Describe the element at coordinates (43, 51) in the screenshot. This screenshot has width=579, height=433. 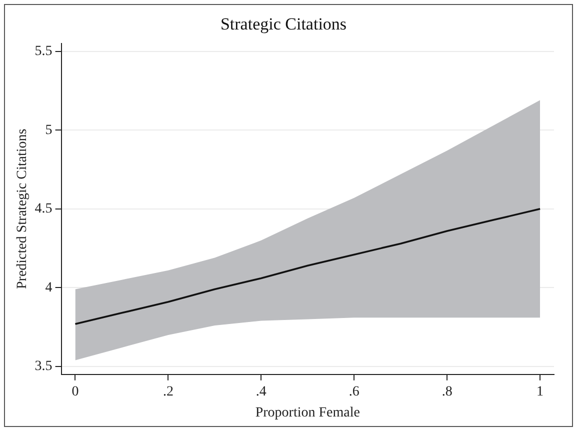
I see `y-tick-label: 5.5` at that location.